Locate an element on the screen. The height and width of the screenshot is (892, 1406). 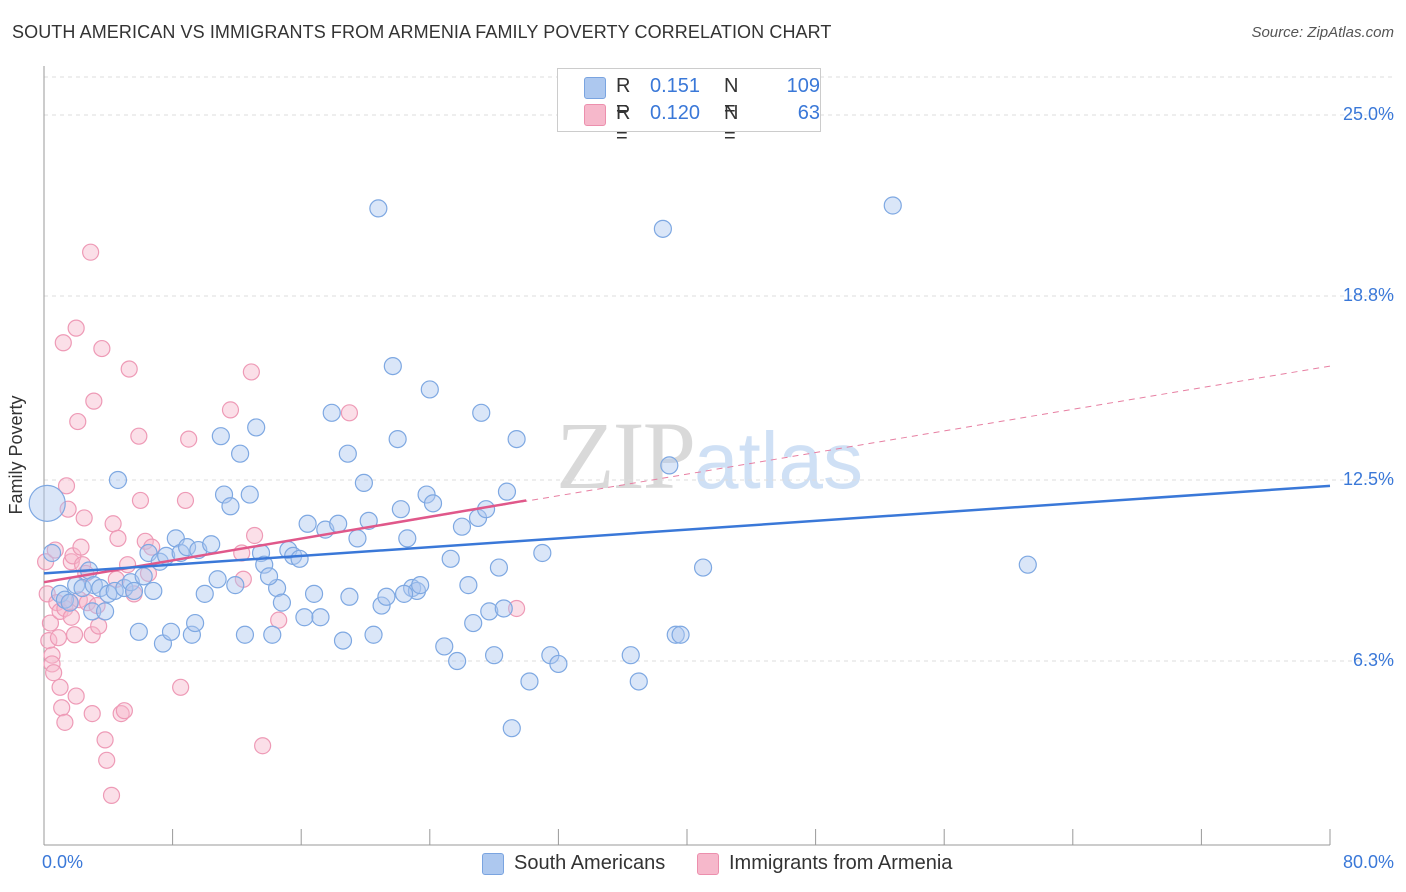
trend-line-south-american is located at coordinates (687, 529).